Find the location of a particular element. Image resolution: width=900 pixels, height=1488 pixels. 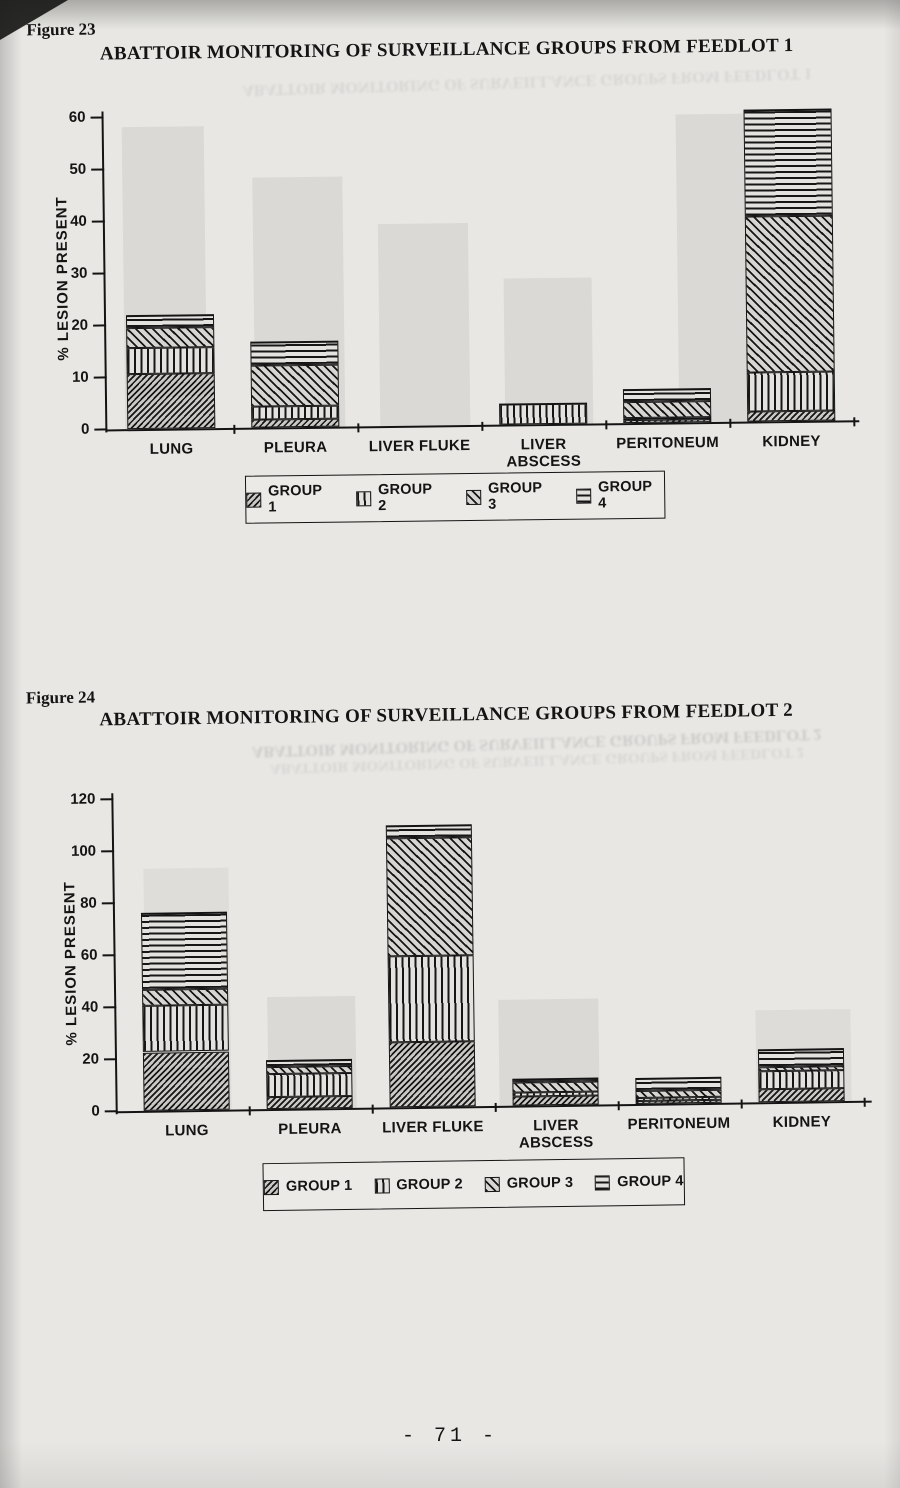

legend-item-group-1: GROUP 1 is located at coordinates (308, 1186).